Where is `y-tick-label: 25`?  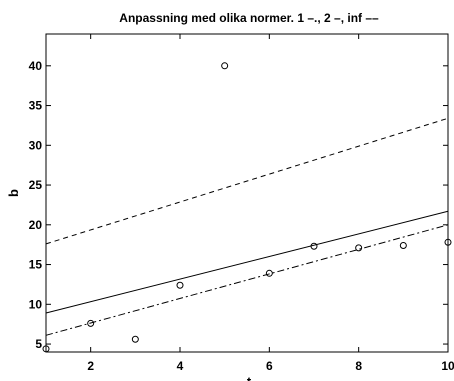 y-tick-label: 25 is located at coordinates (36, 185).